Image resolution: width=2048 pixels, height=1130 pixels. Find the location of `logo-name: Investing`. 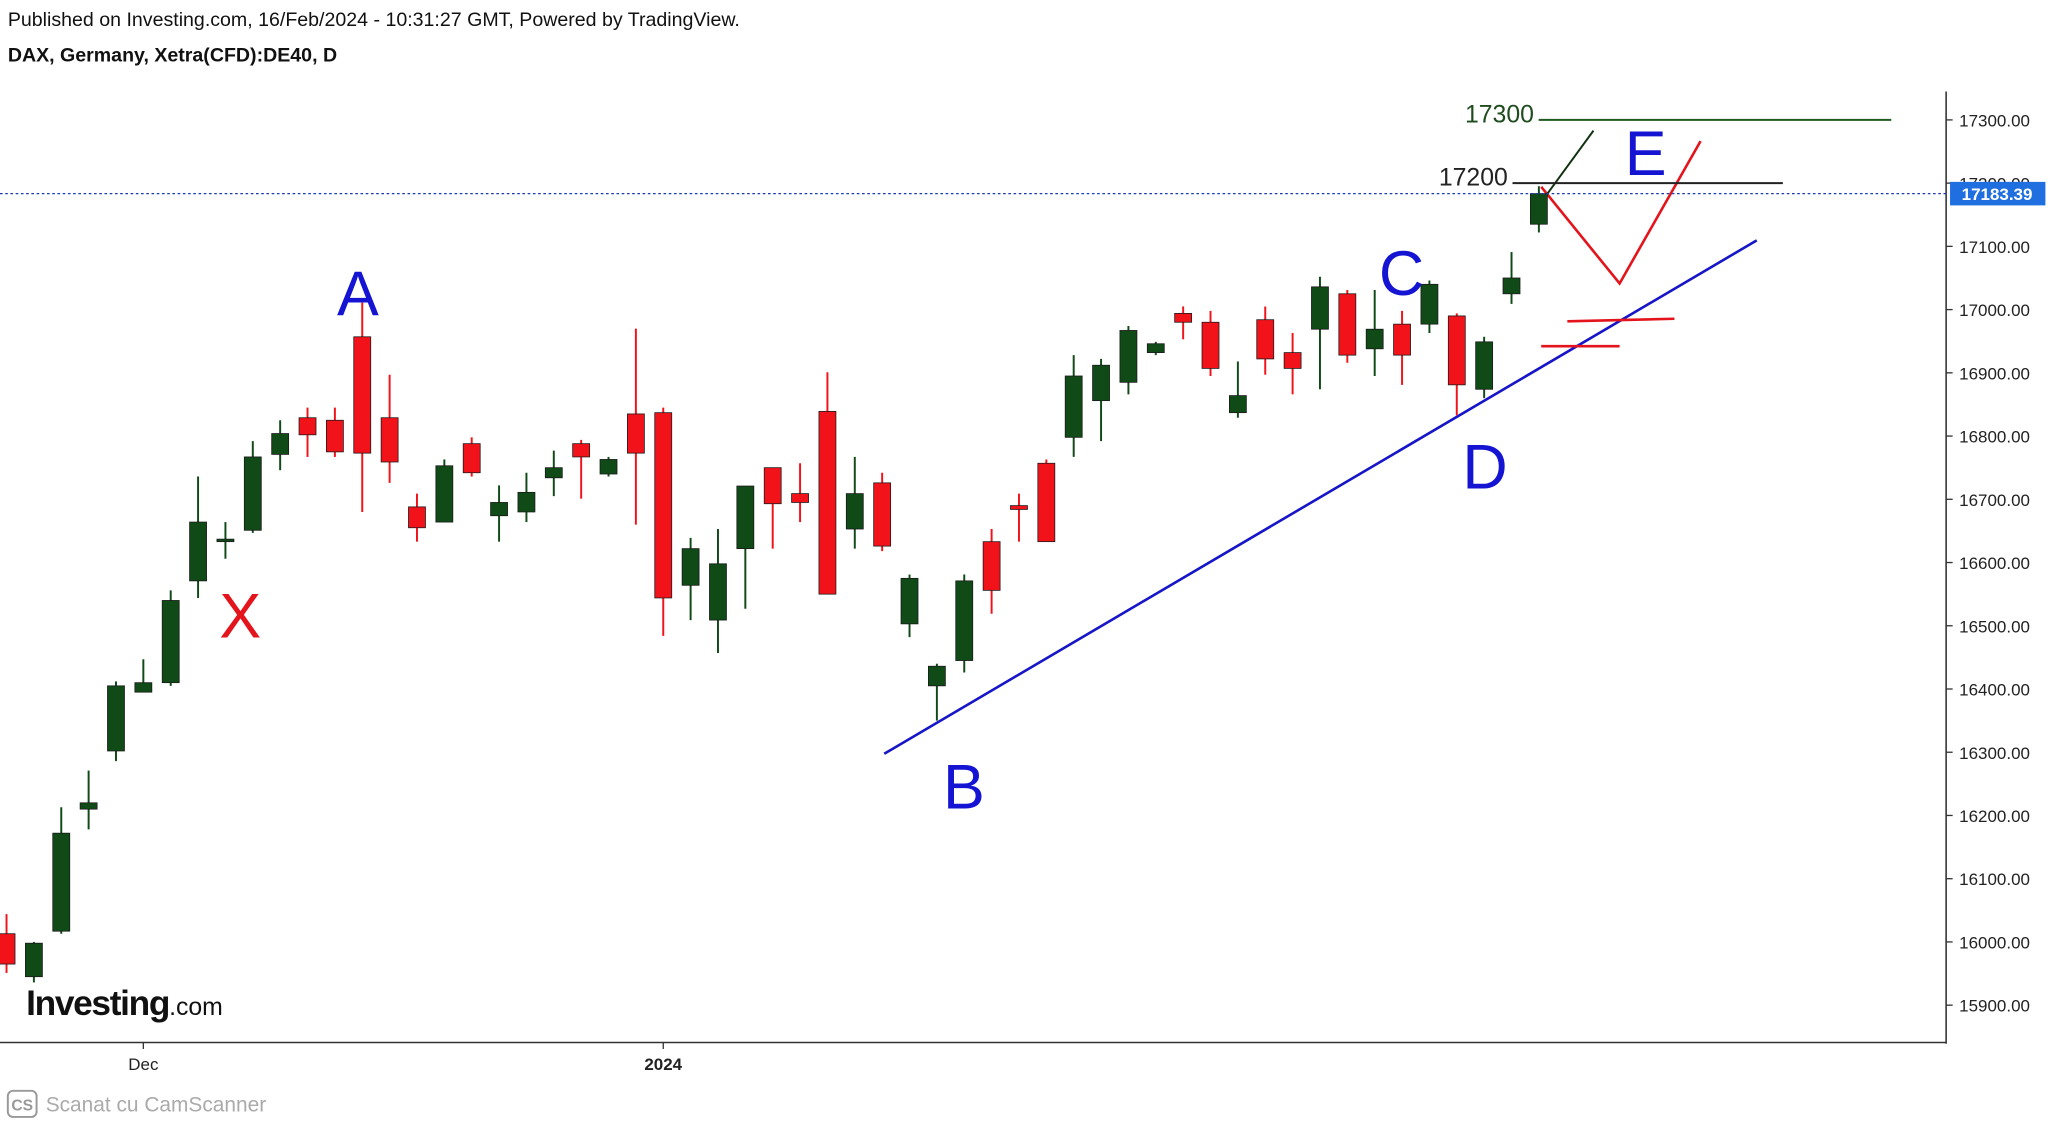

logo-name: Investing is located at coordinates (97, 1003).